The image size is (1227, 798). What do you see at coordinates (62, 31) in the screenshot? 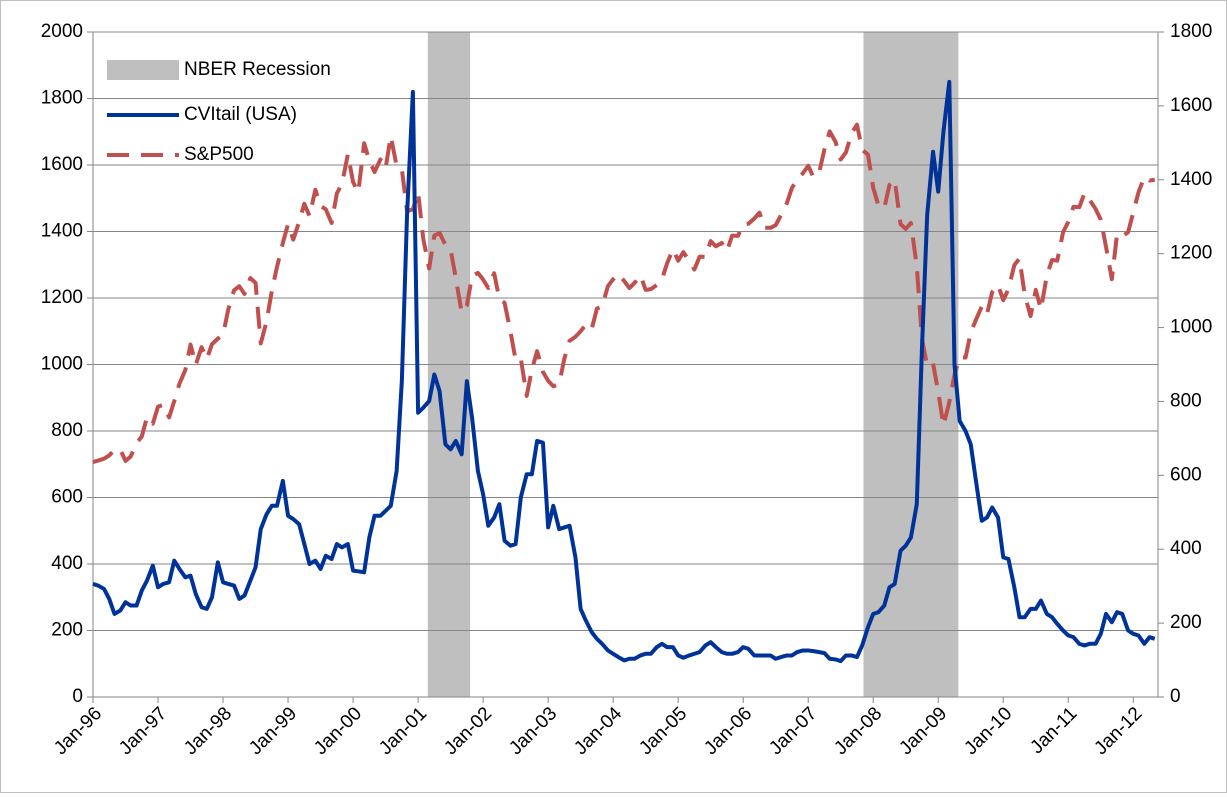
I see `y-tick-label: 2000` at bounding box center [62, 31].